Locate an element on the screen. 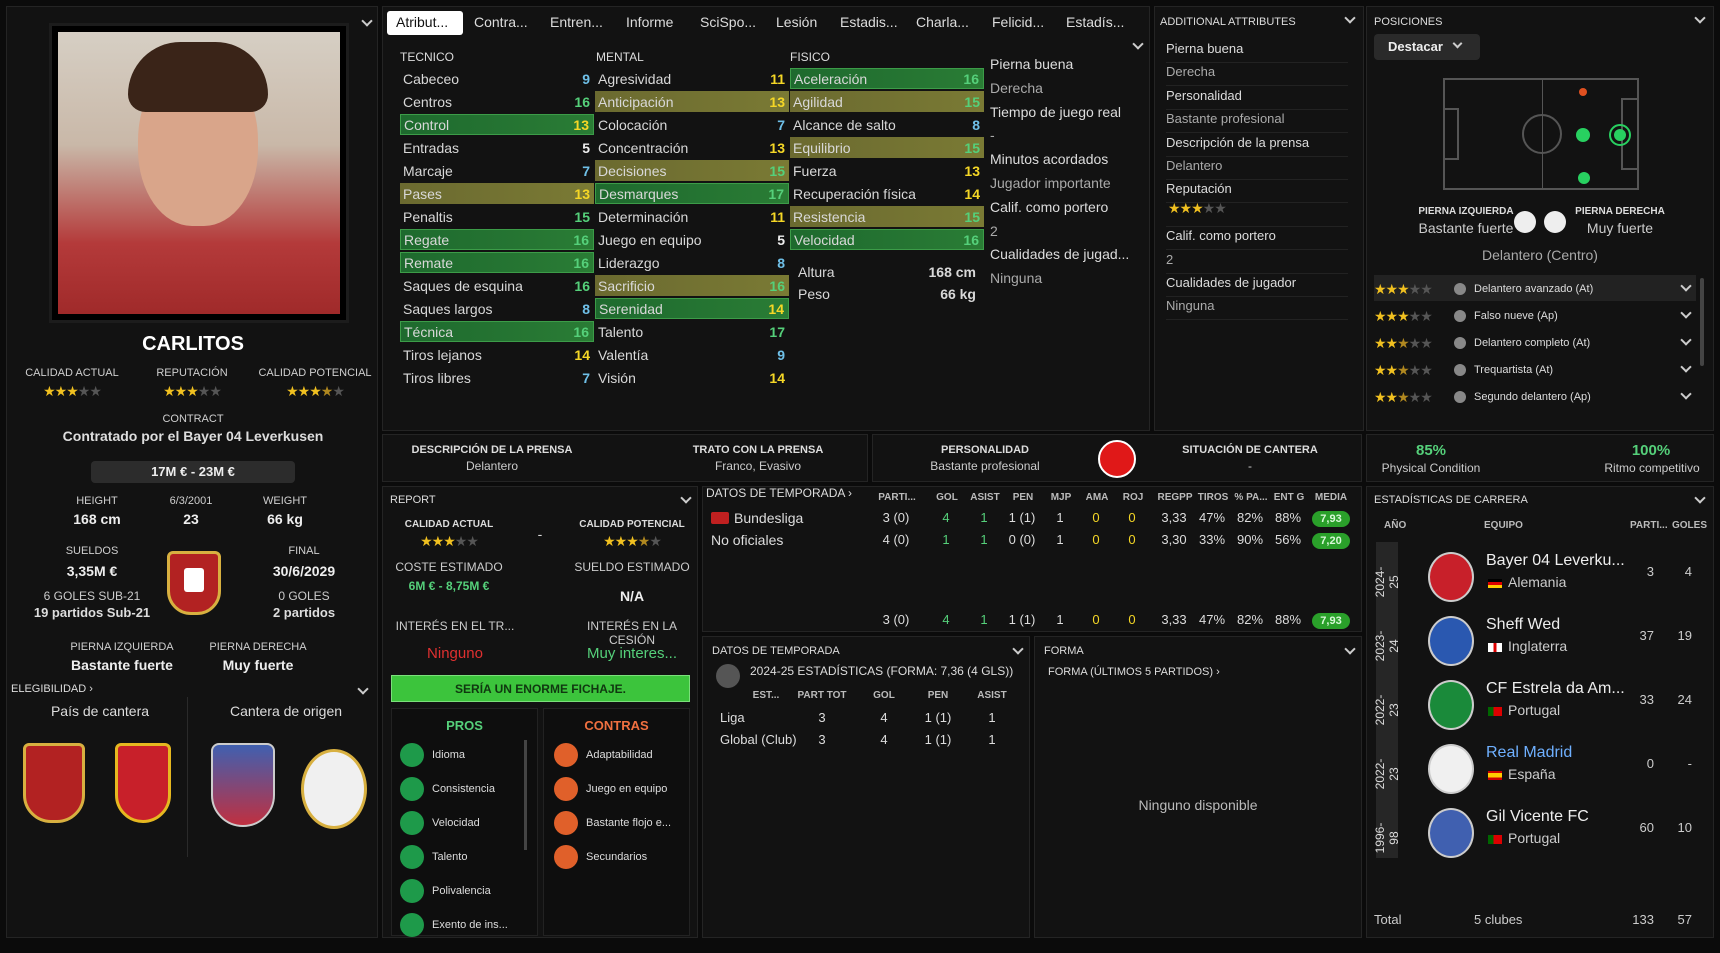 The image size is (1720, 953). attribute-row: Técnica 16 is located at coordinates (497, 331).